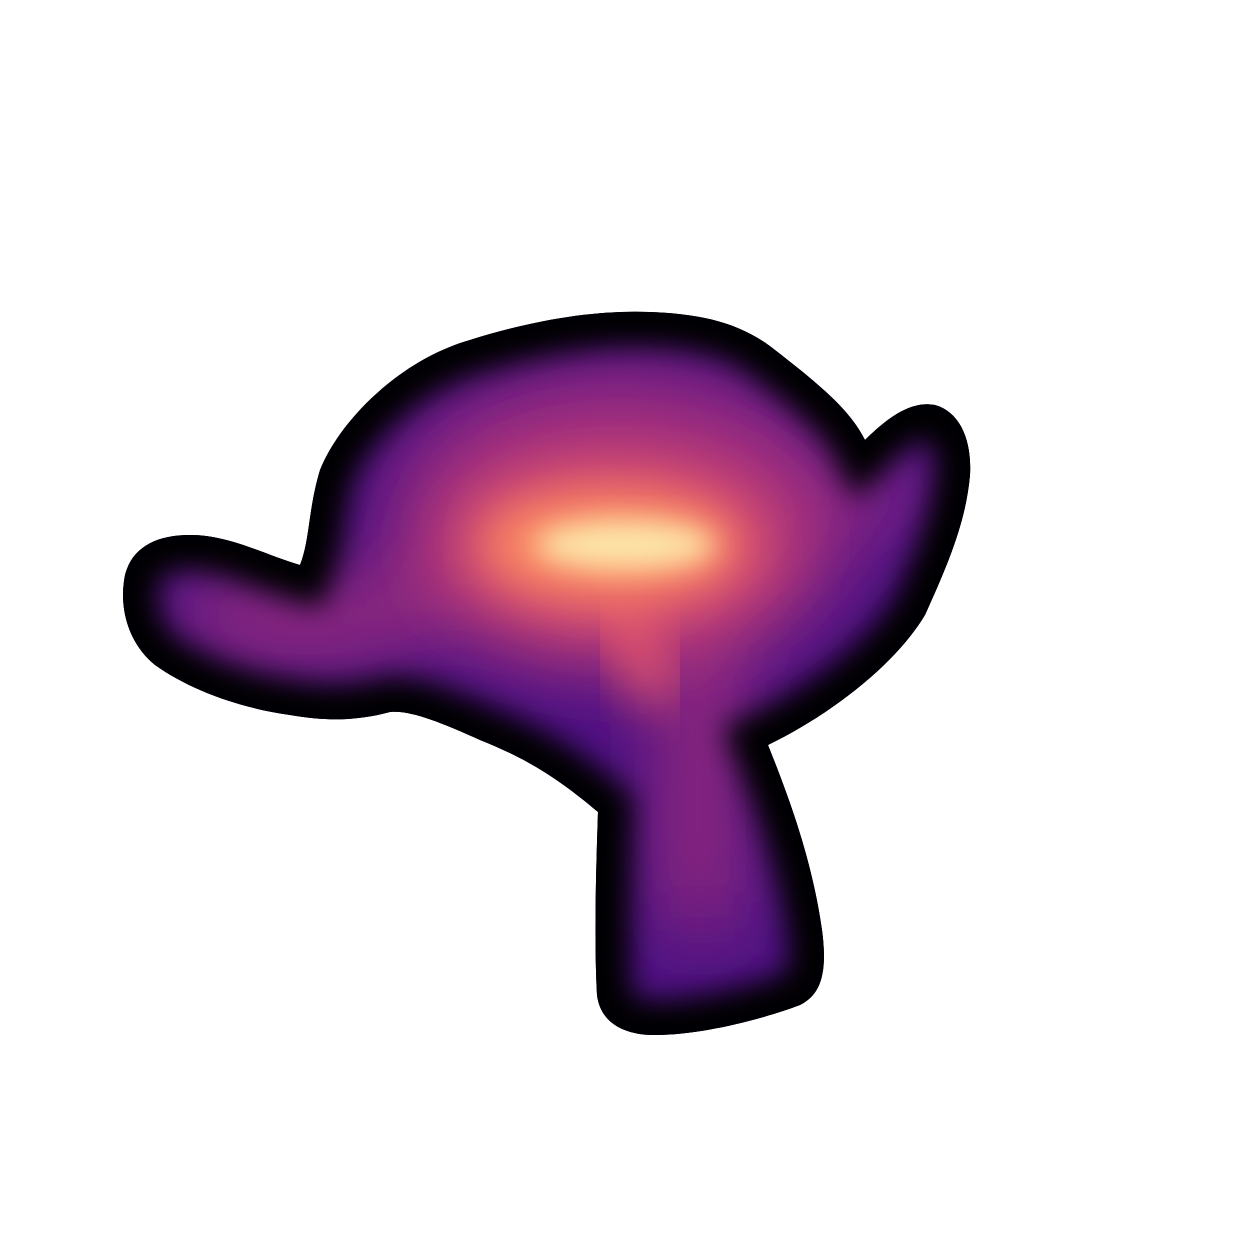 The image size is (1242, 1242). Describe the element at coordinates (625, 545) in the screenshot. I see `glow-core` at that location.